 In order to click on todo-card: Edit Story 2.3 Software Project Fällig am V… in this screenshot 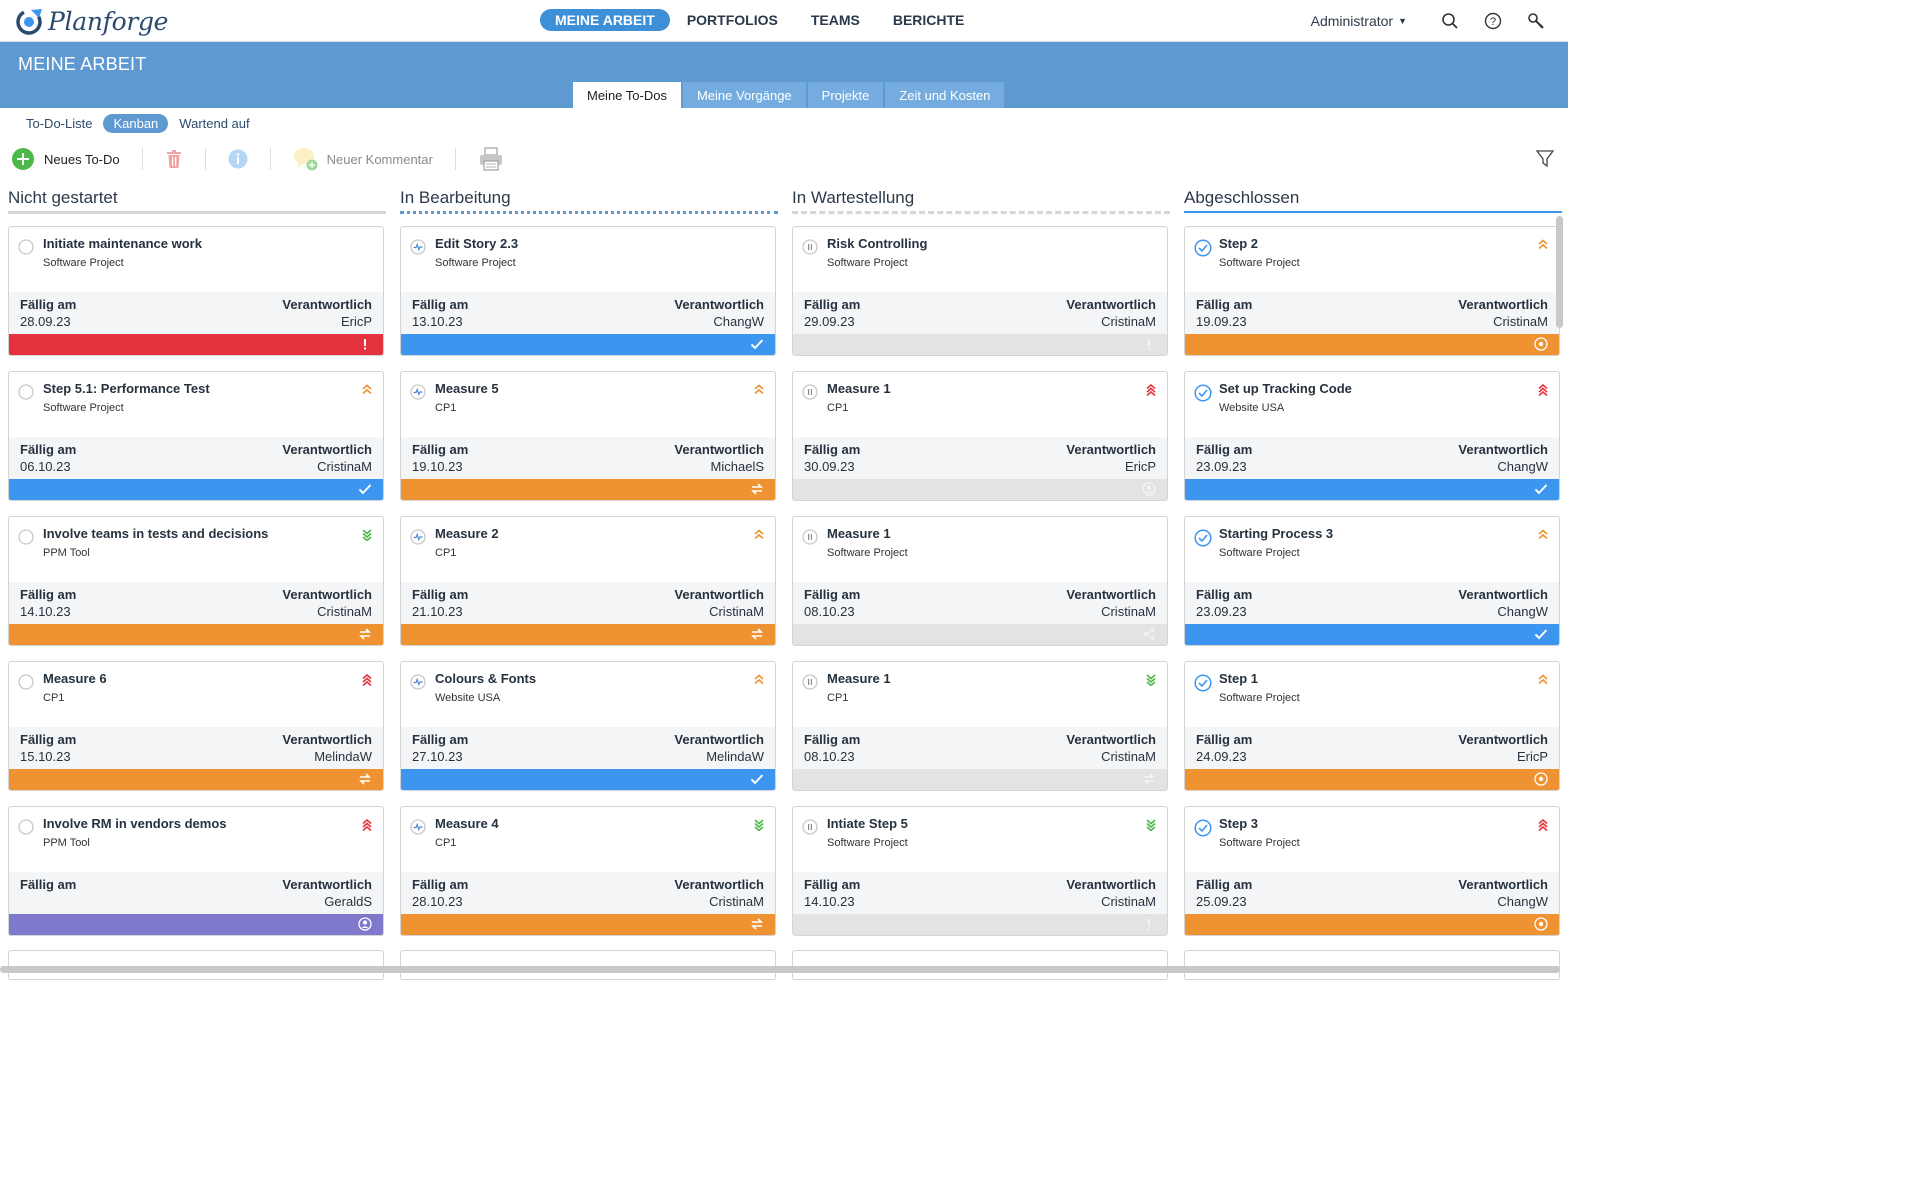, I will do `click(588, 291)`.